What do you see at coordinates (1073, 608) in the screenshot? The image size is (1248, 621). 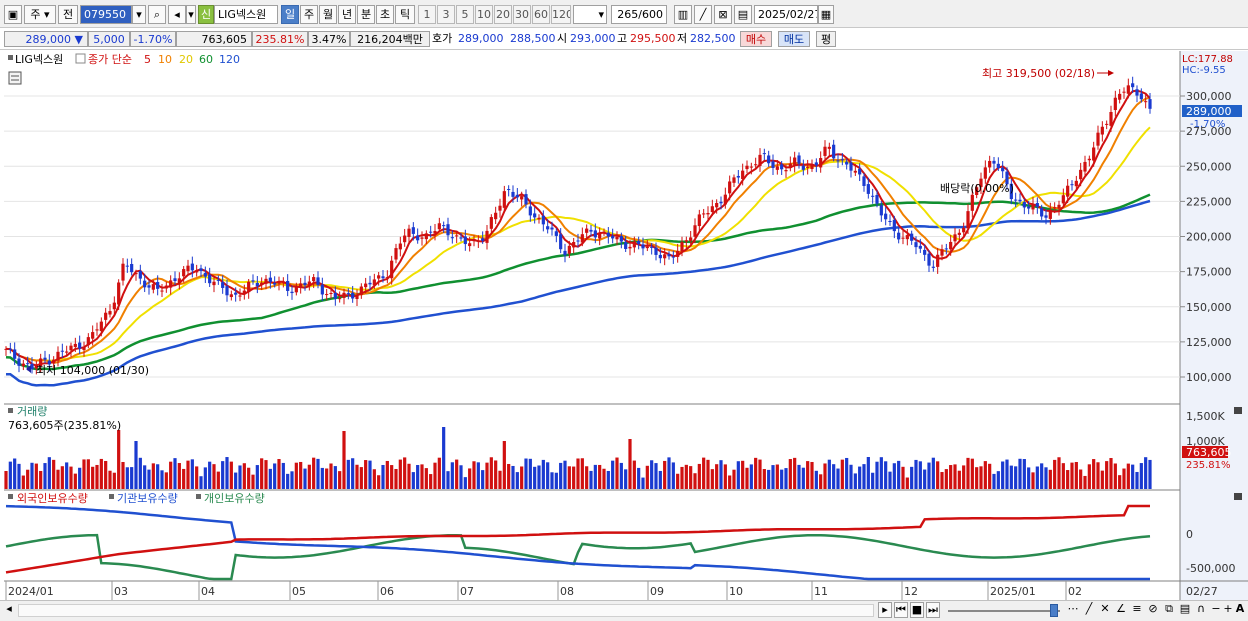 I see `draw-line-icon: ⋯` at bounding box center [1073, 608].